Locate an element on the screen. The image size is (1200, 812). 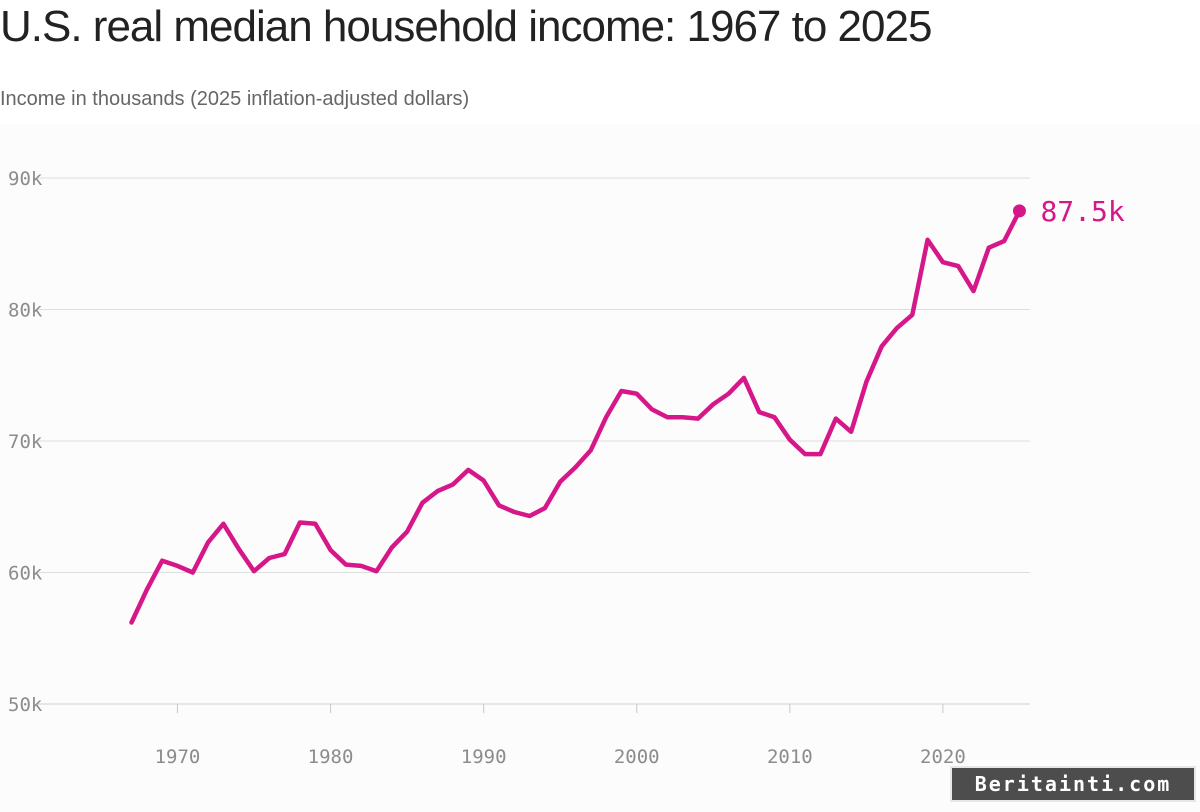
end-value-label: 87.5k is located at coordinates (1082, 211).